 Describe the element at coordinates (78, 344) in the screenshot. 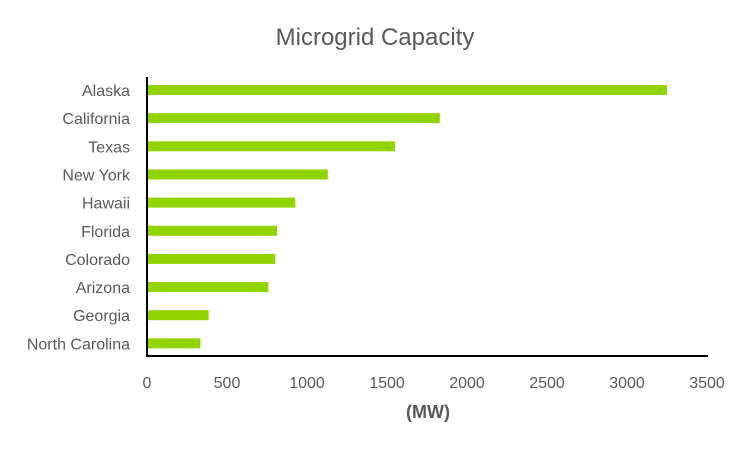

I see `y-tick-label: North Carolina` at that location.